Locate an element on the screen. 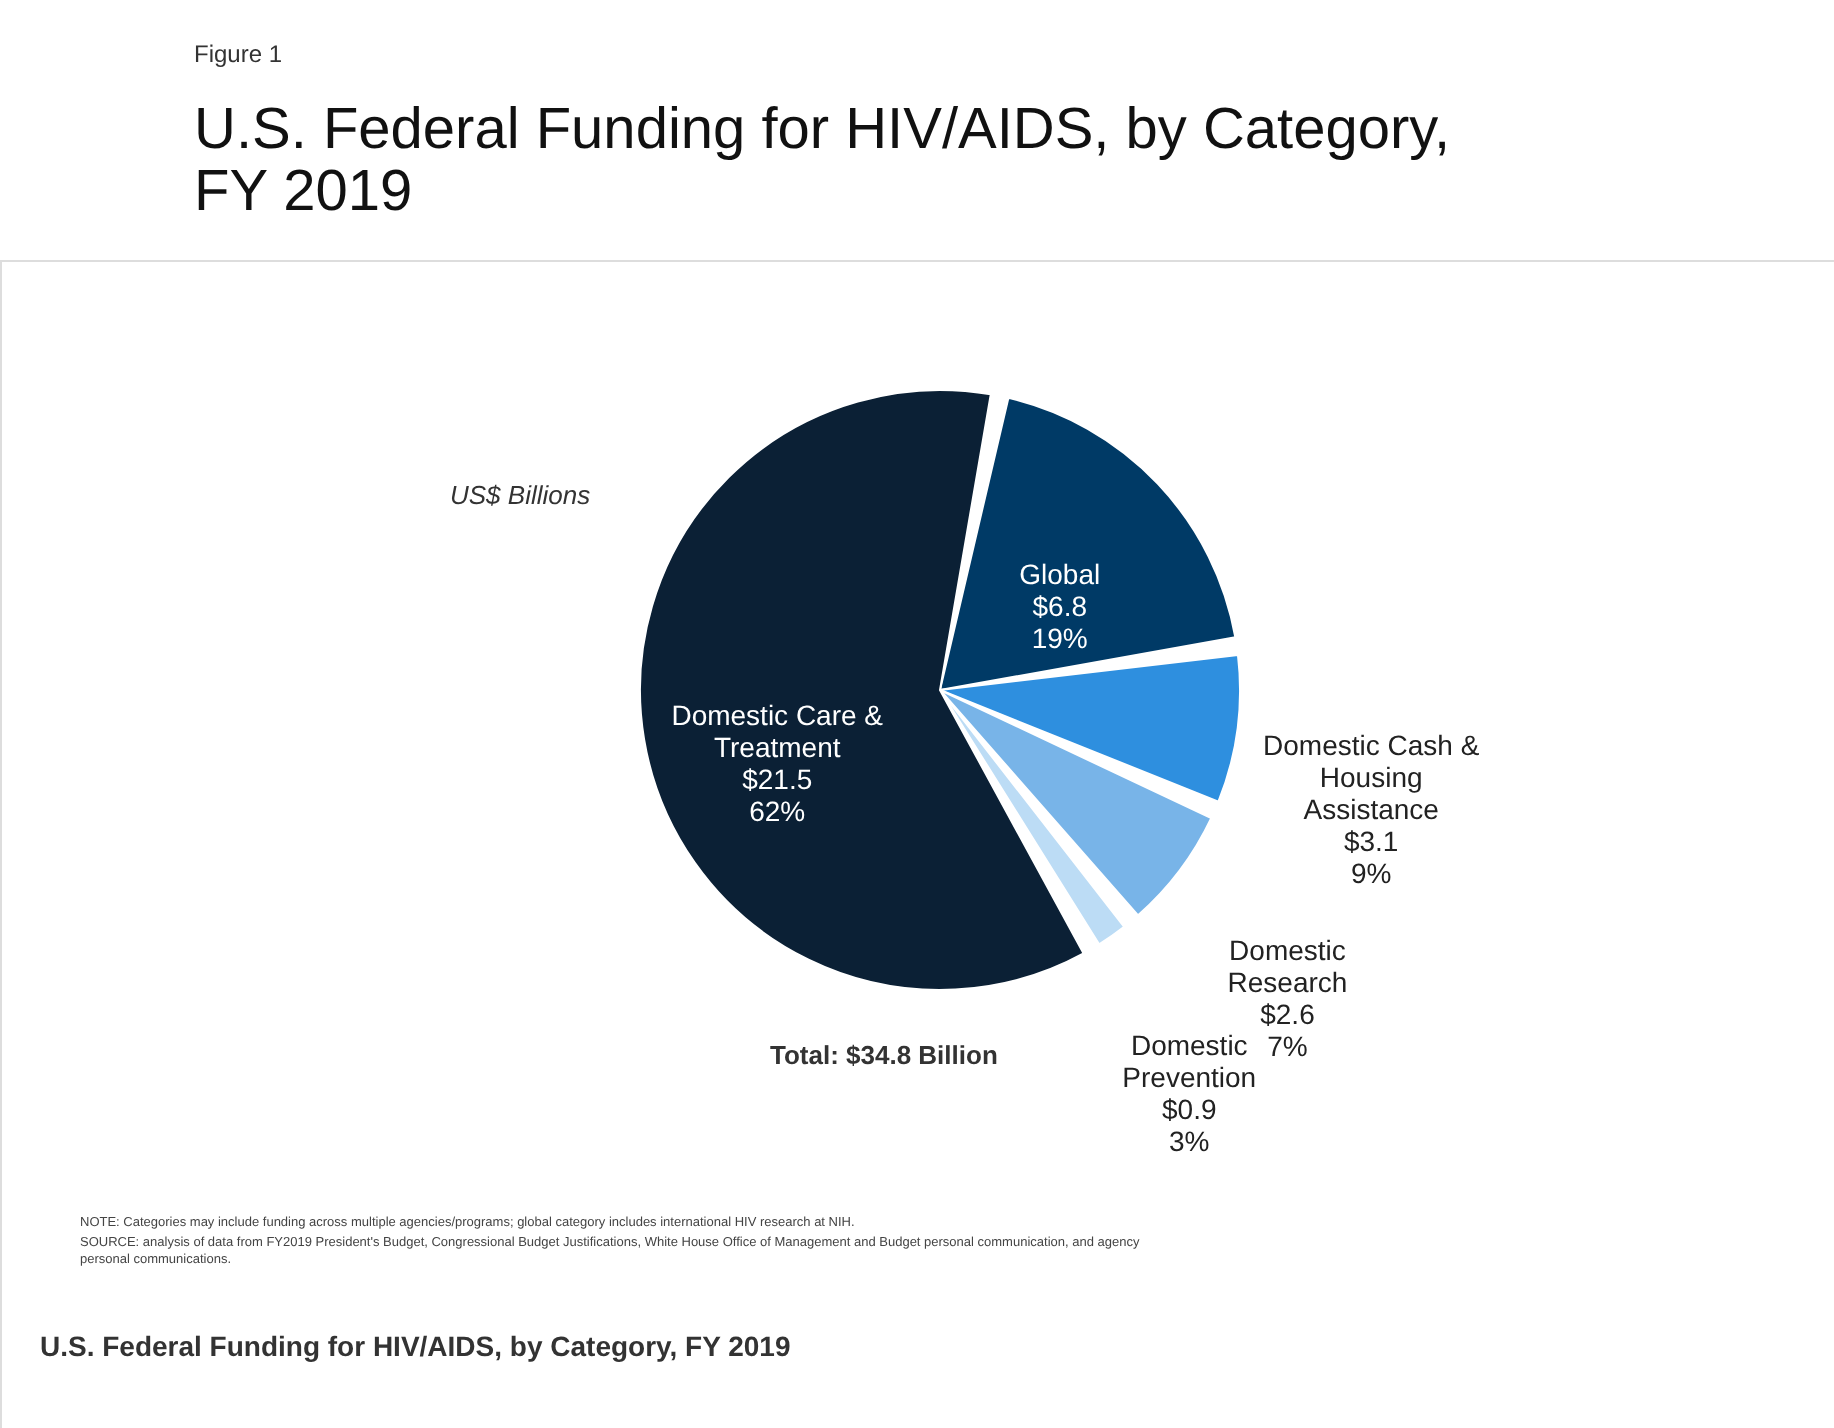 This screenshot has height=1428, width=1834. slice-label: Domestic Prevention is located at coordinates (1189, 1060).